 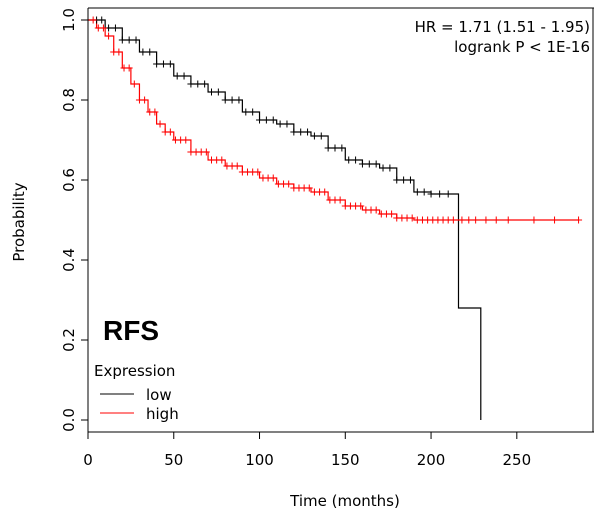 What do you see at coordinates (502, 27) in the screenshot?
I see `hazard-ratio-text: HR = 1.71 (1.51 - 1.95)` at bounding box center [502, 27].